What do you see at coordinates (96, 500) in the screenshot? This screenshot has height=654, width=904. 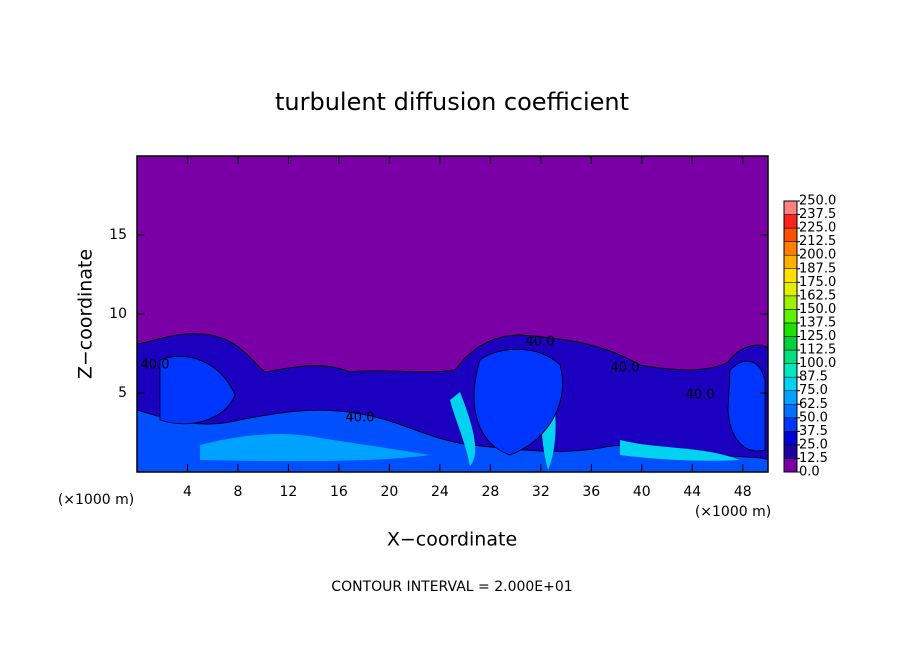 I see `y-unit: (×1000 m)` at bounding box center [96, 500].